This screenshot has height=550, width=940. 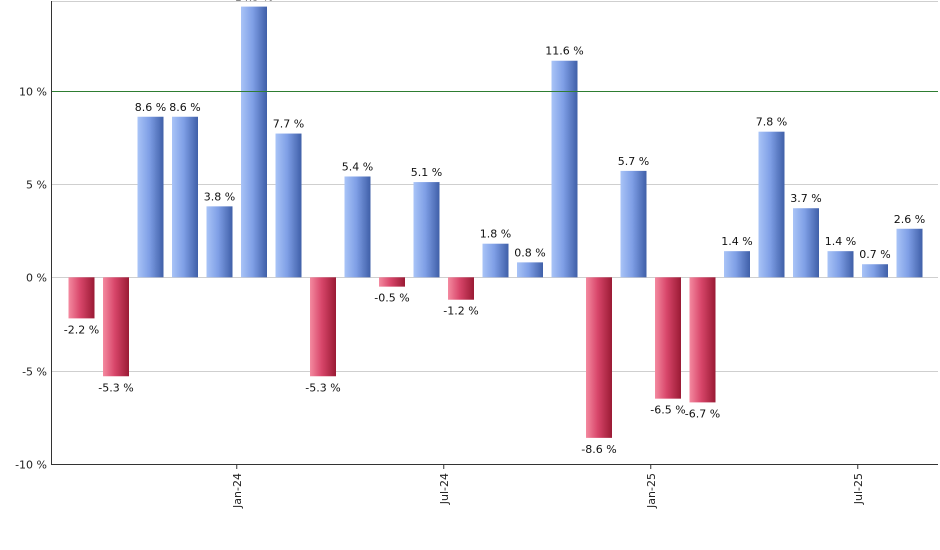 What do you see at coordinates (771, 122) in the screenshot?
I see `data-label: 7.8 %` at bounding box center [771, 122].